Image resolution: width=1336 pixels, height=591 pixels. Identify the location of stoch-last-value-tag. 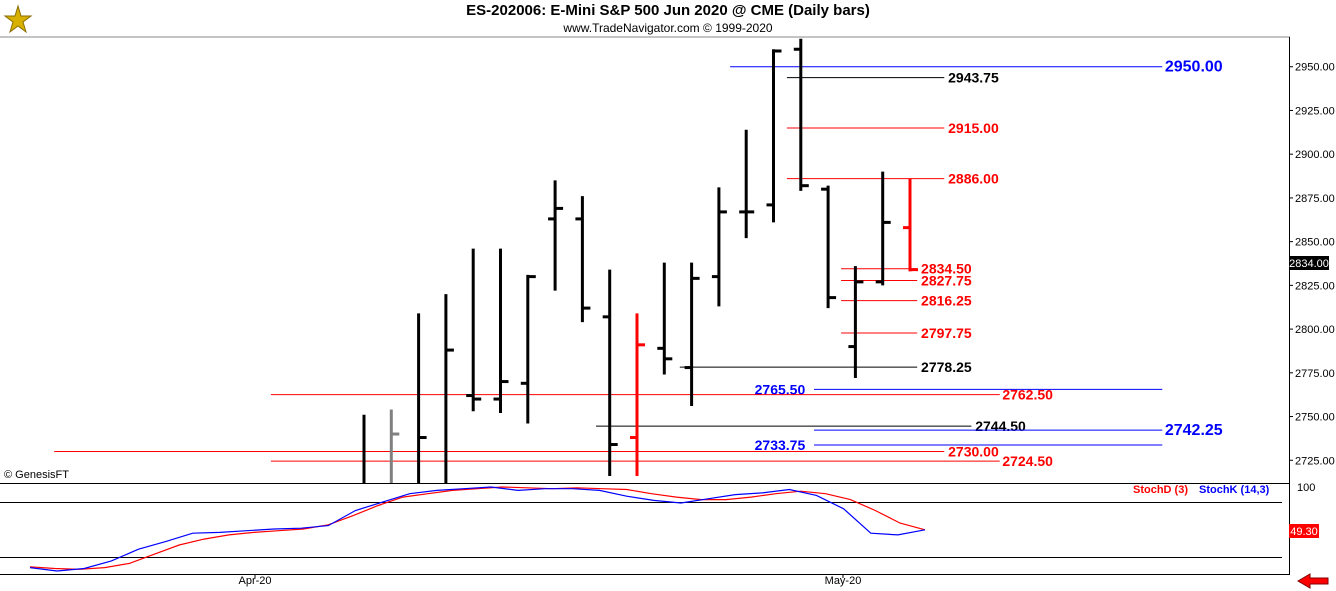
(1304, 531).